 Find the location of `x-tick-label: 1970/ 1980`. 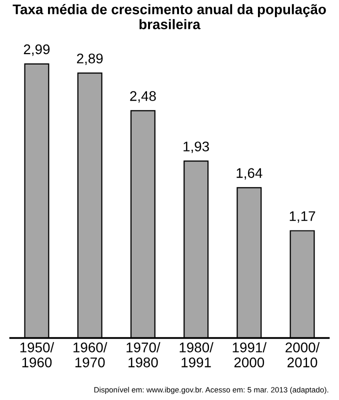

x-tick-label: 1970/ 1980 is located at coordinates (143, 355).